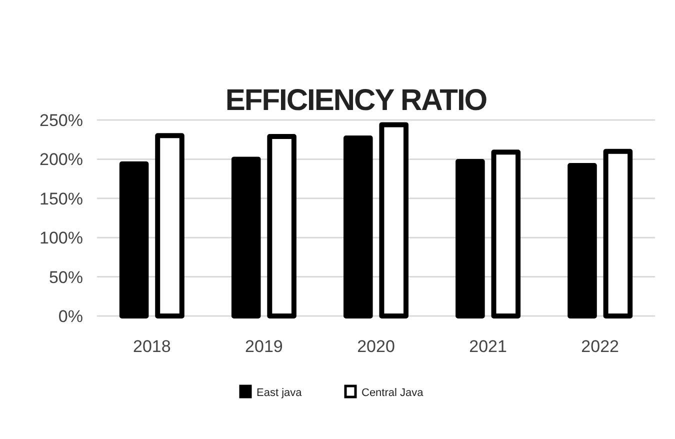  What do you see at coordinates (376, 346) in the screenshot?
I see `x-tick-label: 2020` at bounding box center [376, 346].